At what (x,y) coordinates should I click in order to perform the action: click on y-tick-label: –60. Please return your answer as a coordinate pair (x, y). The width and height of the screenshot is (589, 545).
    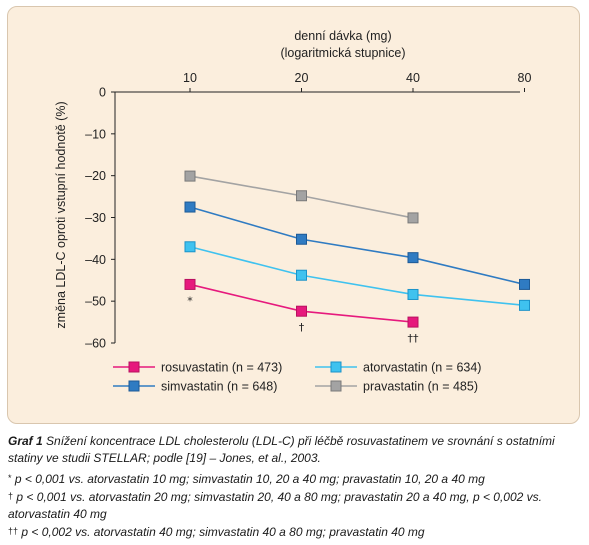
    Looking at the image, I should click on (95, 344).